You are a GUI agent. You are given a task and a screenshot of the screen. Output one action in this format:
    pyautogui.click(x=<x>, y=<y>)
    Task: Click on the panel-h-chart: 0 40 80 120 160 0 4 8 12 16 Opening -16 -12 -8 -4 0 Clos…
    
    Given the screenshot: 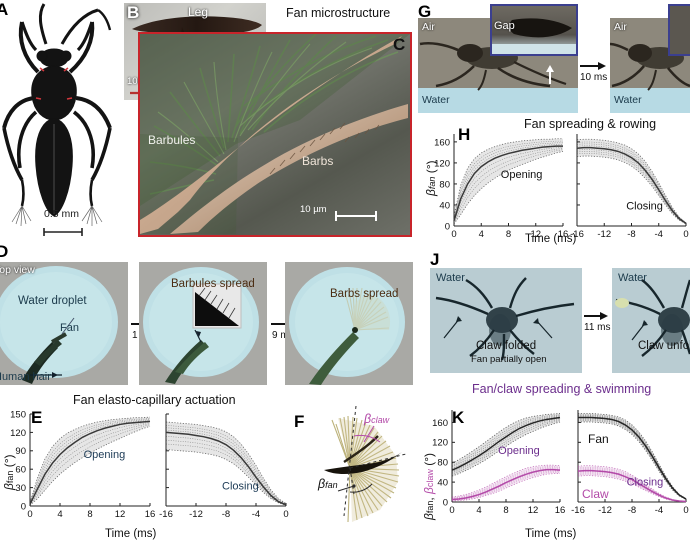 What is the action you would take?
    pyautogui.click(x=555, y=187)
    